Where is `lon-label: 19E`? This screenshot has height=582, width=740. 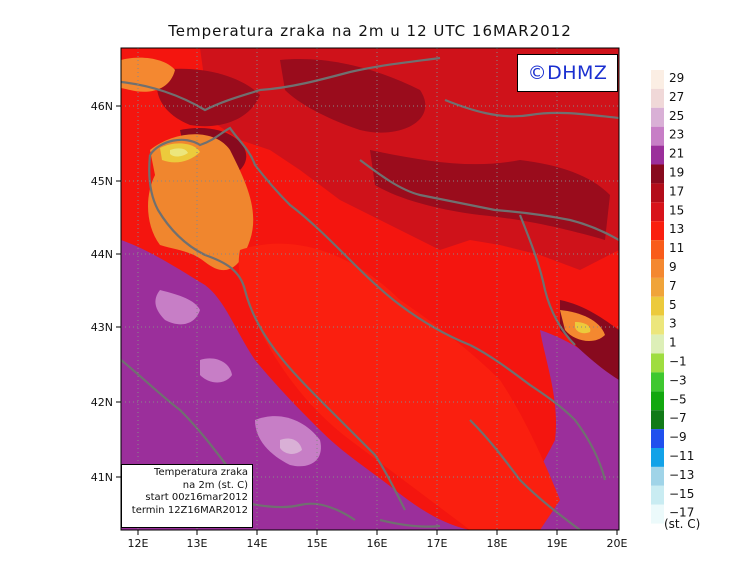 lon-label: 19E is located at coordinates (557, 543).